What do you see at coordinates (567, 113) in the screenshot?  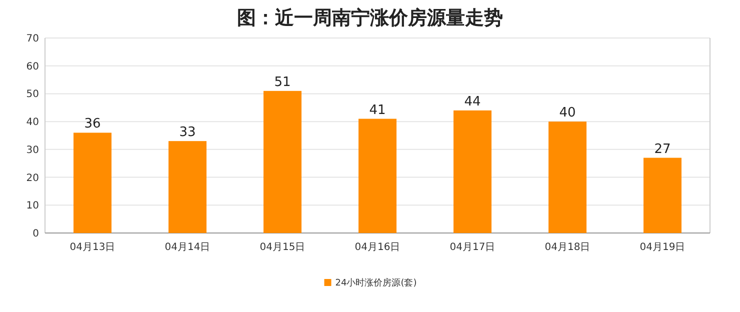 I see `data-label: 40` at bounding box center [567, 113].